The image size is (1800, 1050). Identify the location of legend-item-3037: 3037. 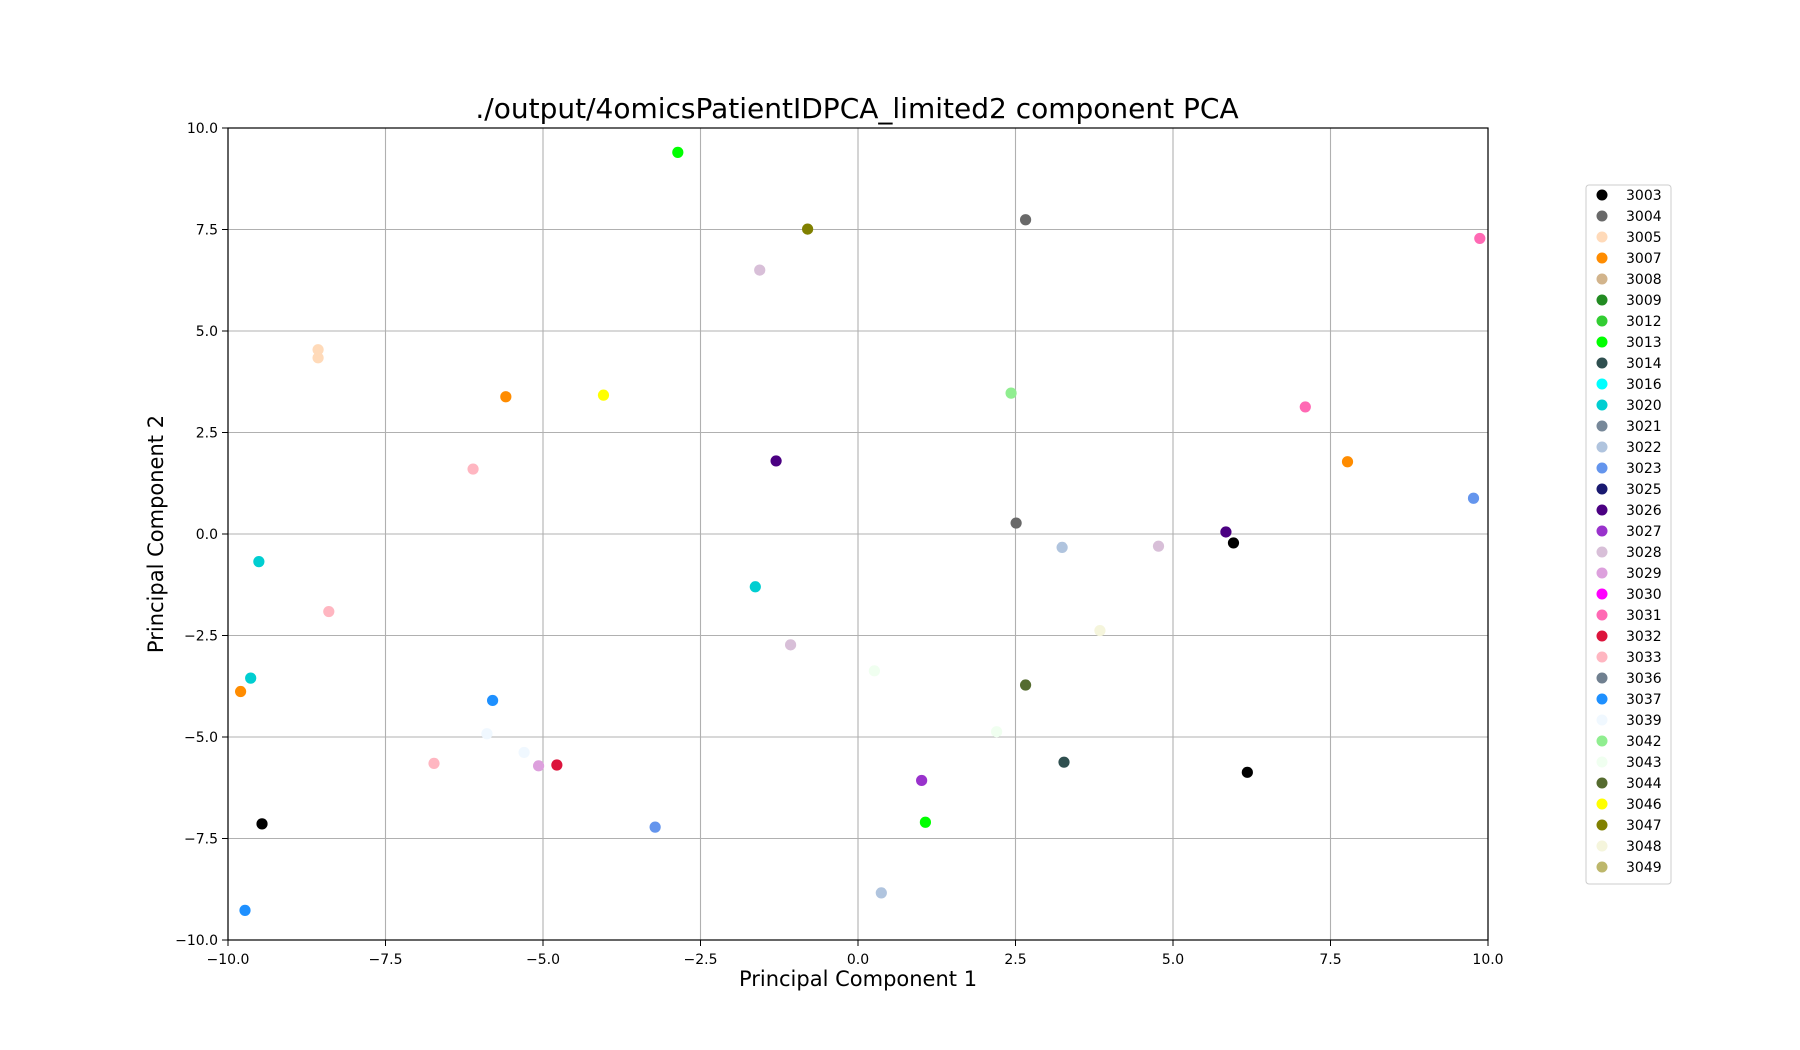
(1629, 700).